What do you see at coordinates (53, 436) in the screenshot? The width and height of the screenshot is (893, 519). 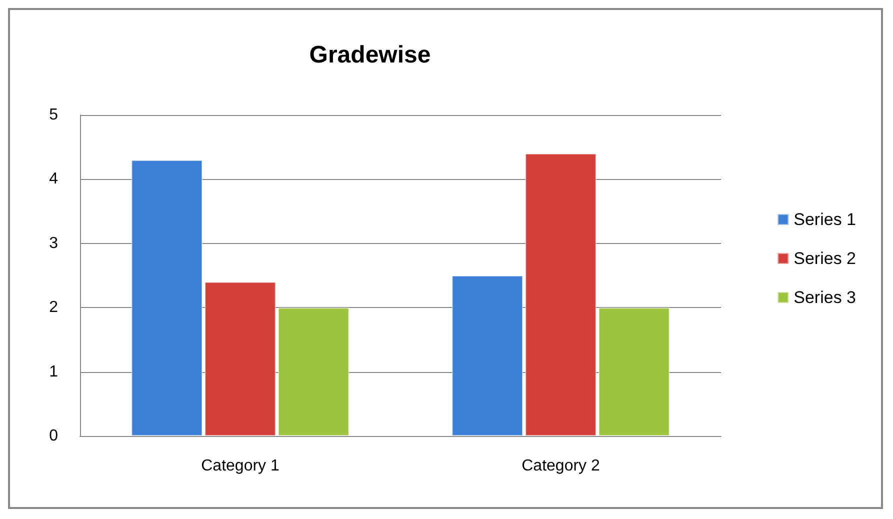 I see `y-tick-label: 0` at bounding box center [53, 436].